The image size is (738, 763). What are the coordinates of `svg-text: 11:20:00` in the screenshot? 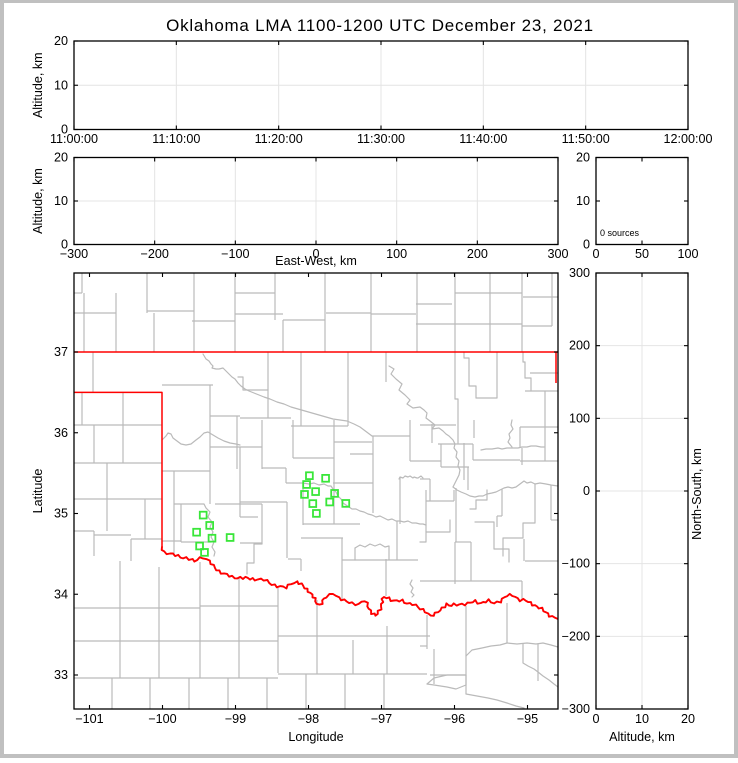 It's located at (279, 139).